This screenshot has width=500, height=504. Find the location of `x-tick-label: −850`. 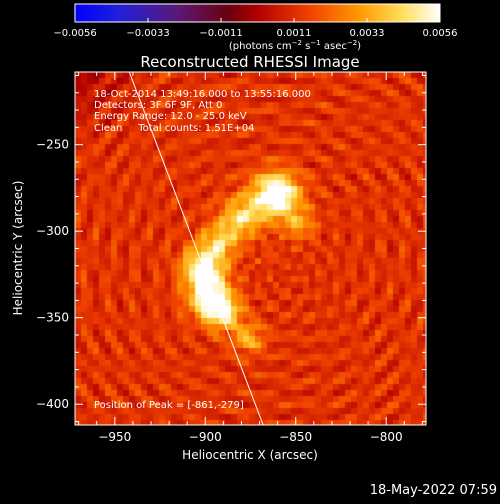

x-tick-label: −850 is located at coordinates (295, 437).